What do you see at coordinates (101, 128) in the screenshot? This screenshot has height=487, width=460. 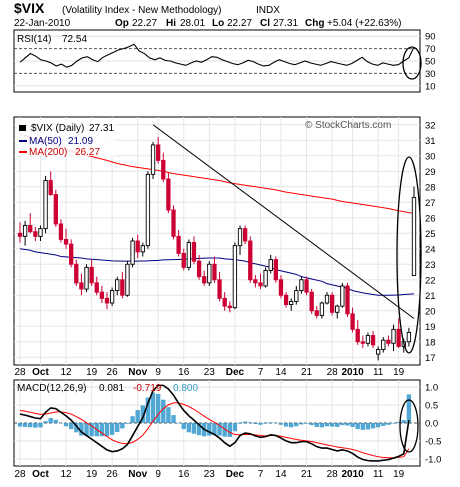 I see `legend-close: 27.31` at bounding box center [101, 128].